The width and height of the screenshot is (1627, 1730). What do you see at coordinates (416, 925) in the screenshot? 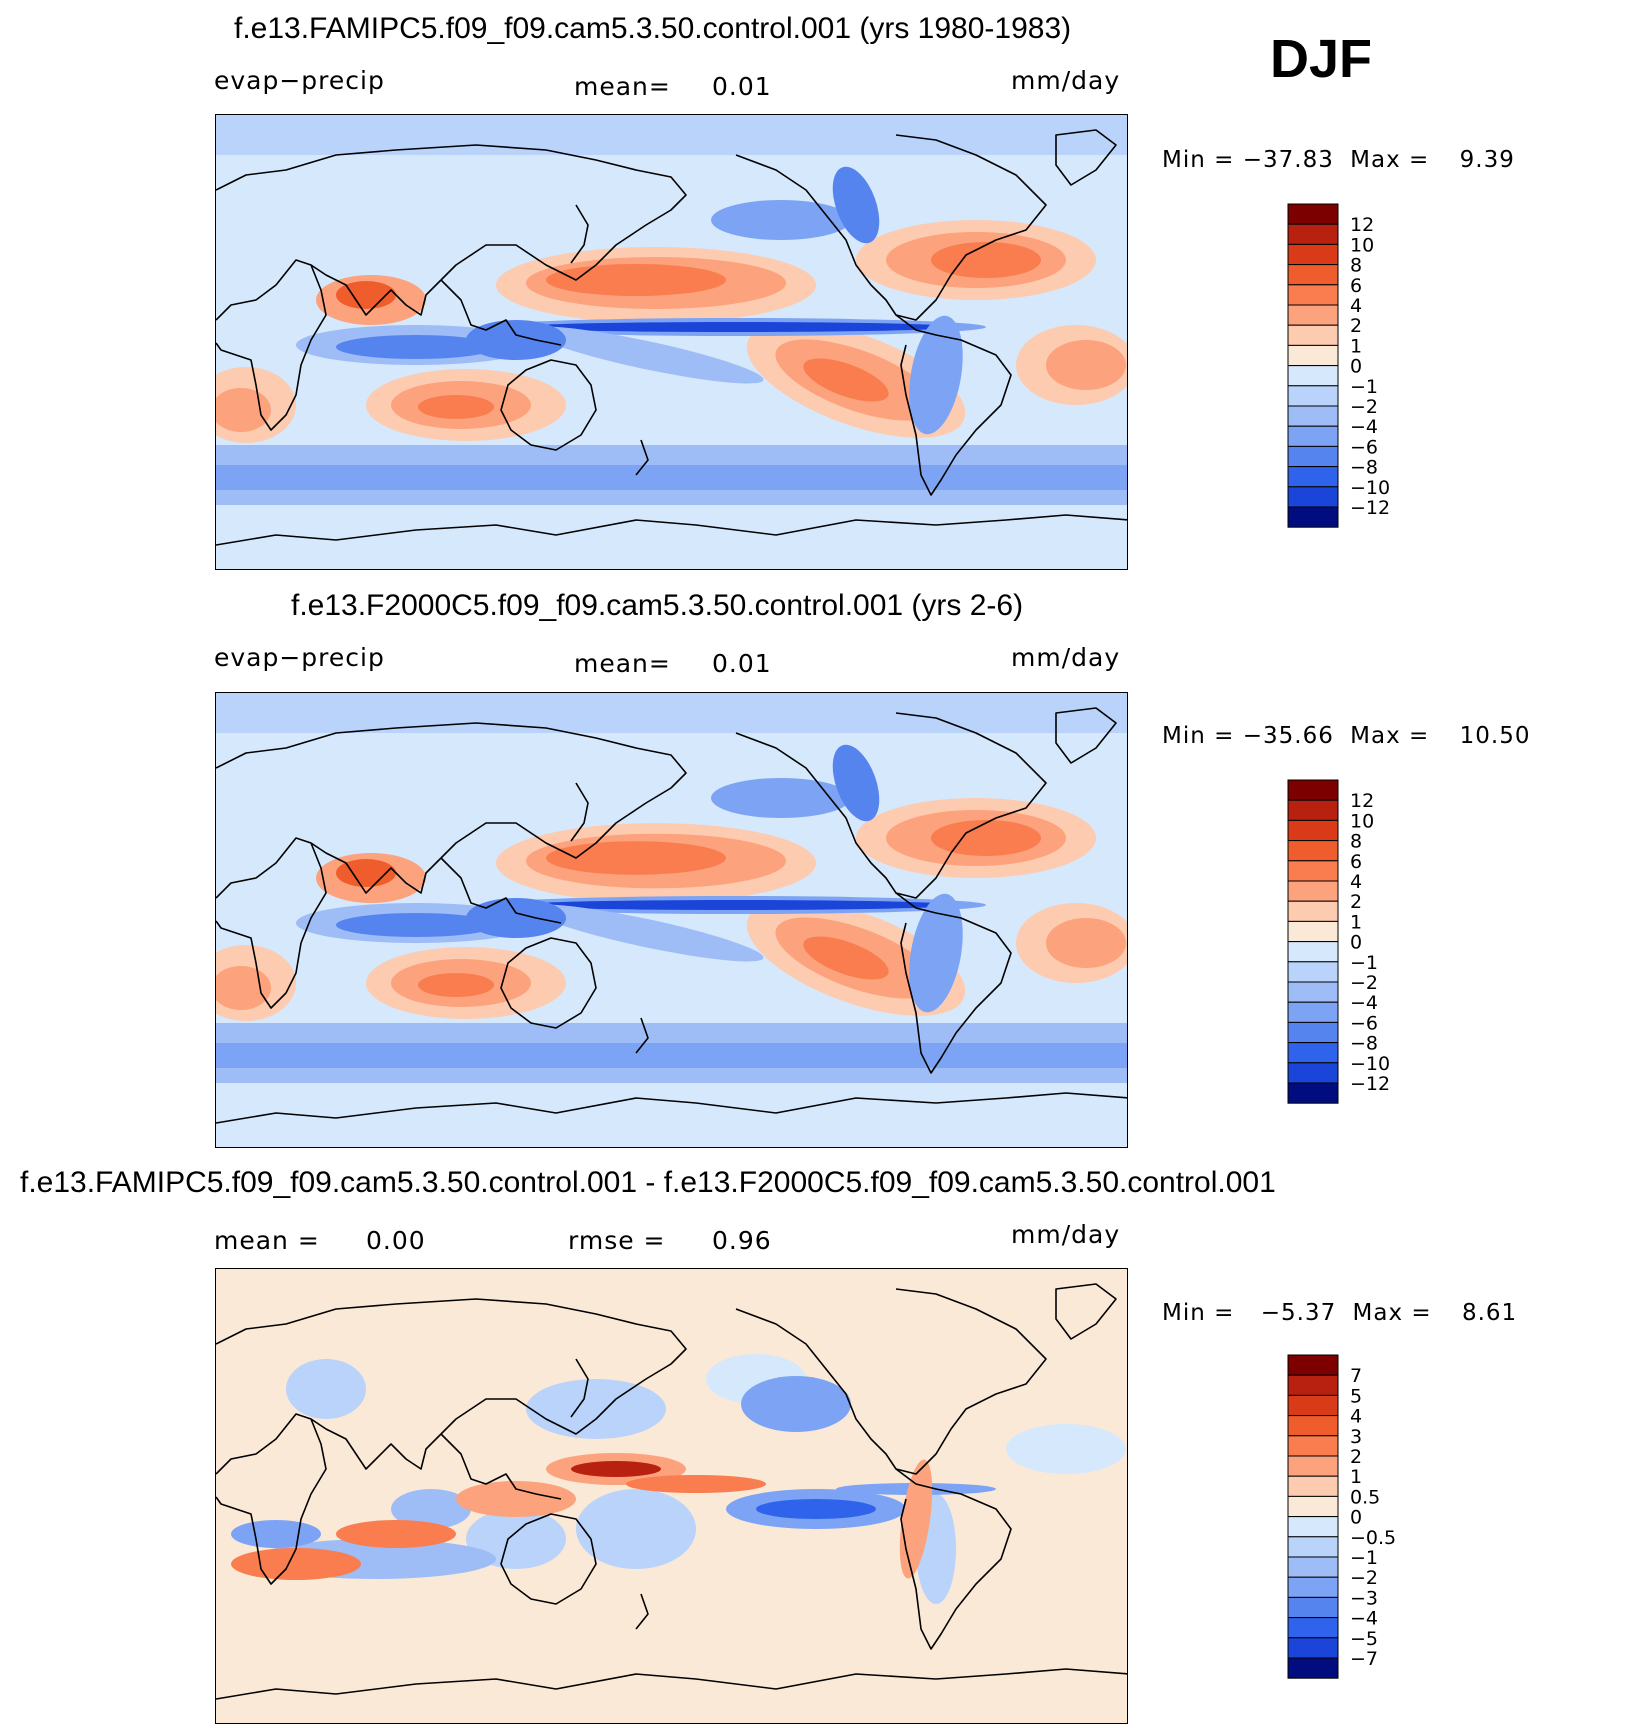
I see `indian-ocean-convergence-core` at bounding box center [416, 925].